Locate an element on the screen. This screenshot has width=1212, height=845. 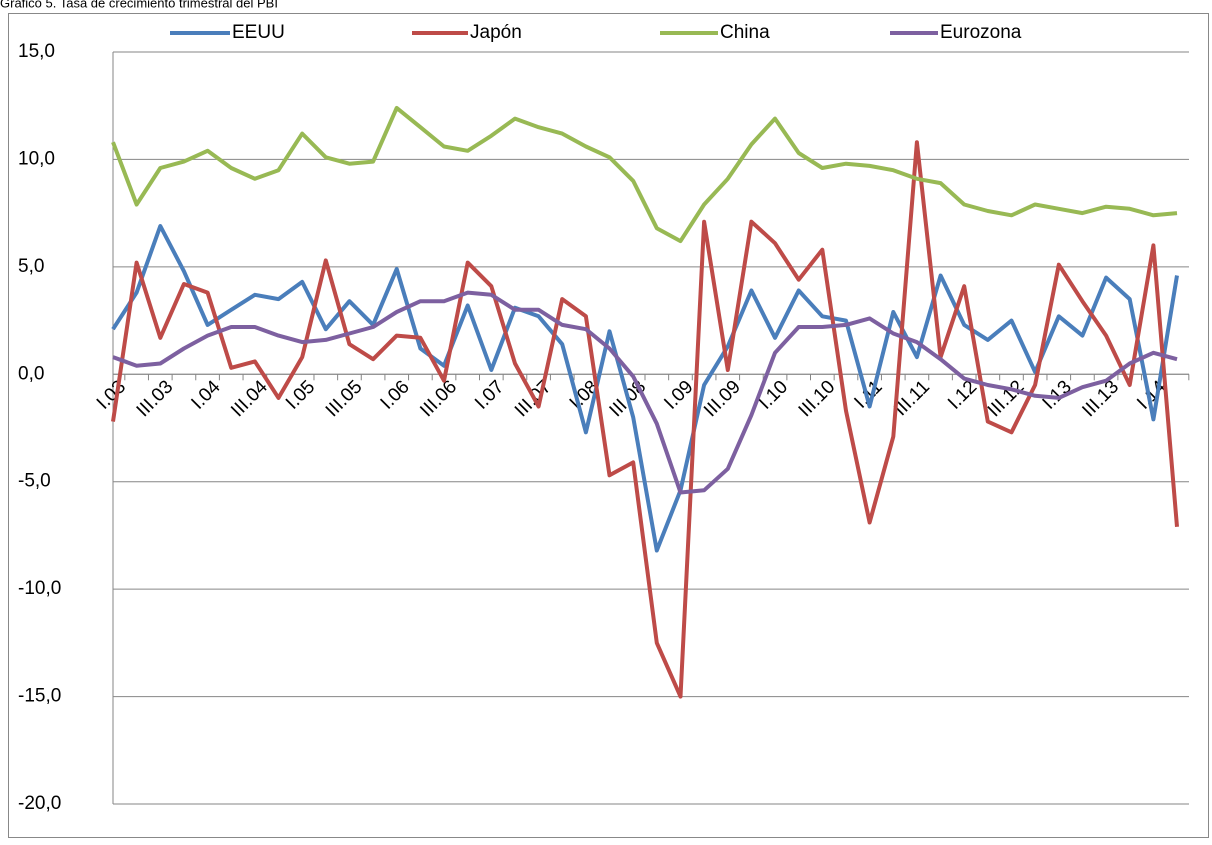
y-tick-label: -20,0 is located at coordinates (39, 803).